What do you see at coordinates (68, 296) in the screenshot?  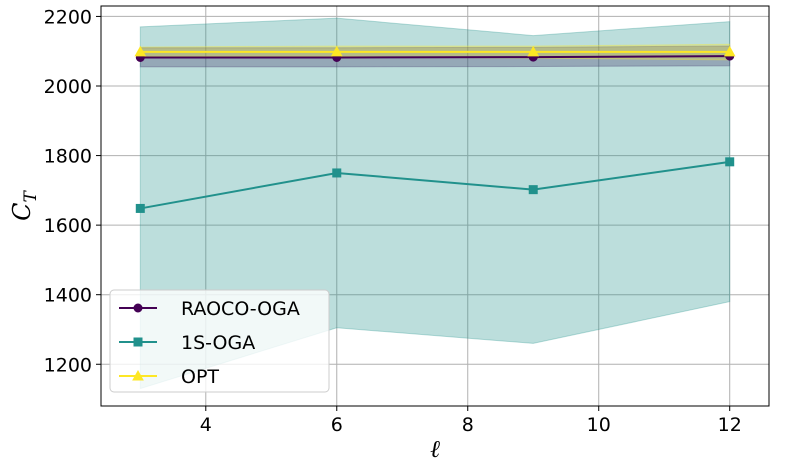 I see `y-tick-label: 1400` at bounding box center [68, 296].